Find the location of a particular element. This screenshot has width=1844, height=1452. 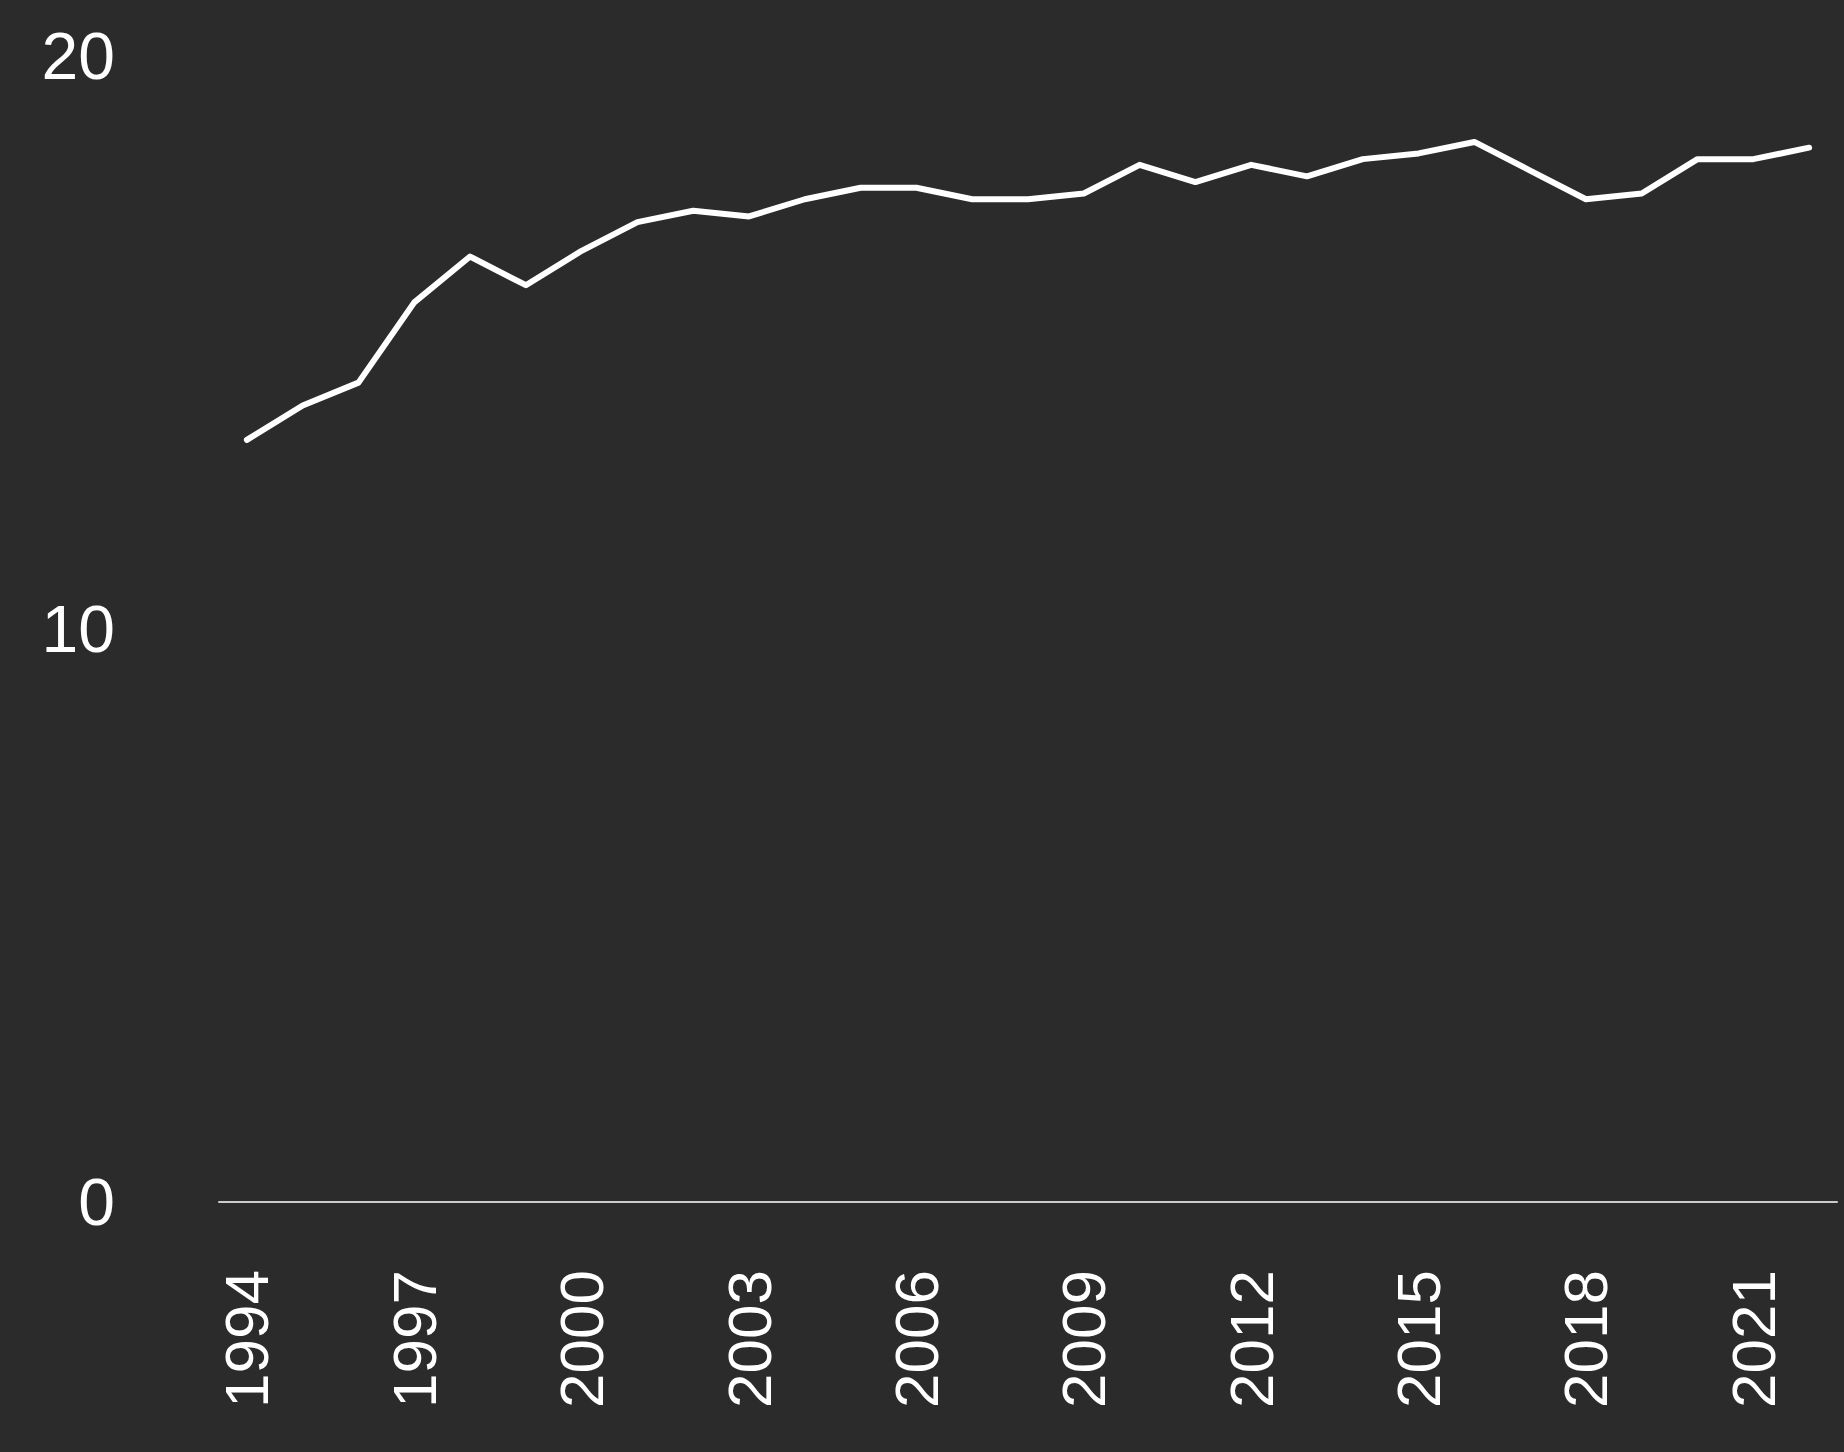

x-tick-label: 2000 is located at coordinates (582, 1339).